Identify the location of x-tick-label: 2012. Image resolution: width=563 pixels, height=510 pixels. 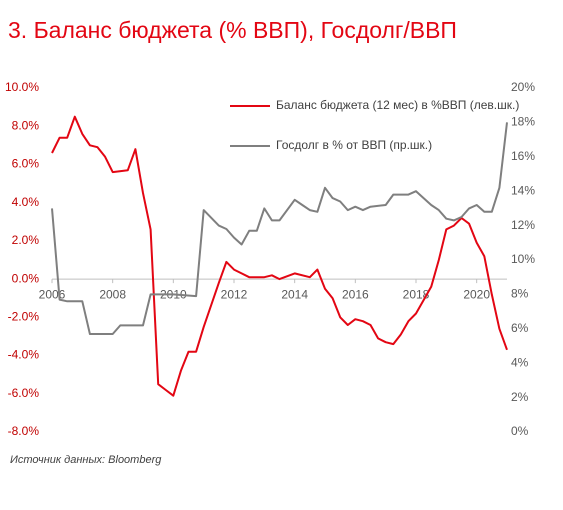
(234, 294).